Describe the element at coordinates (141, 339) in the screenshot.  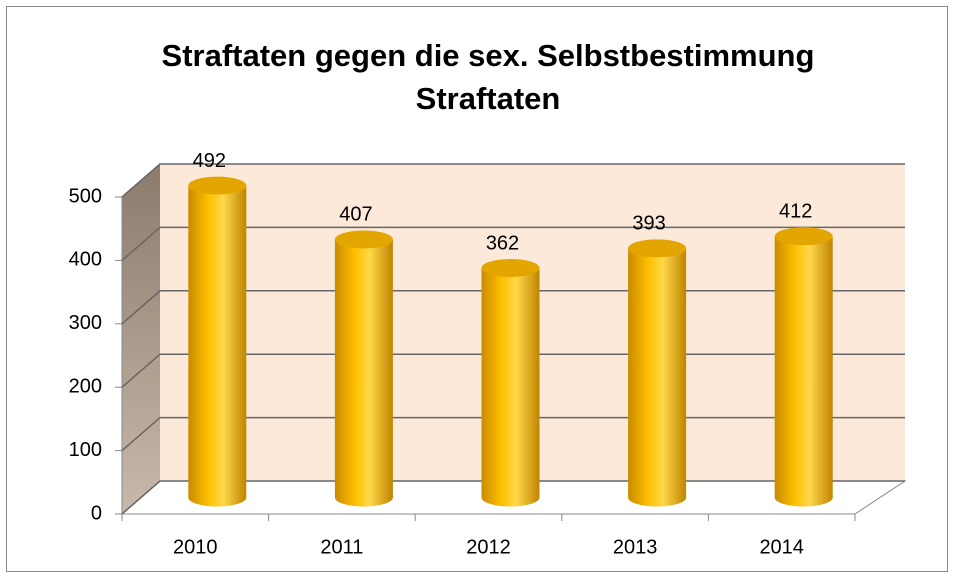
I see `side-wall` at that location.